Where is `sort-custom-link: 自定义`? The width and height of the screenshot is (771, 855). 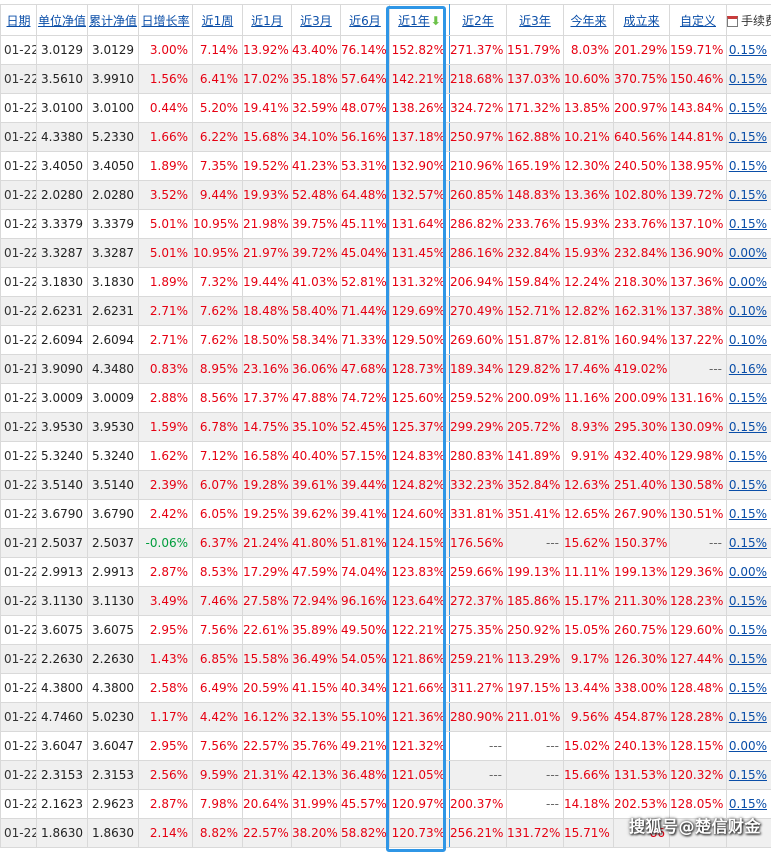
sort-custom-link: 自定义 is located at coordinates (697, 20).